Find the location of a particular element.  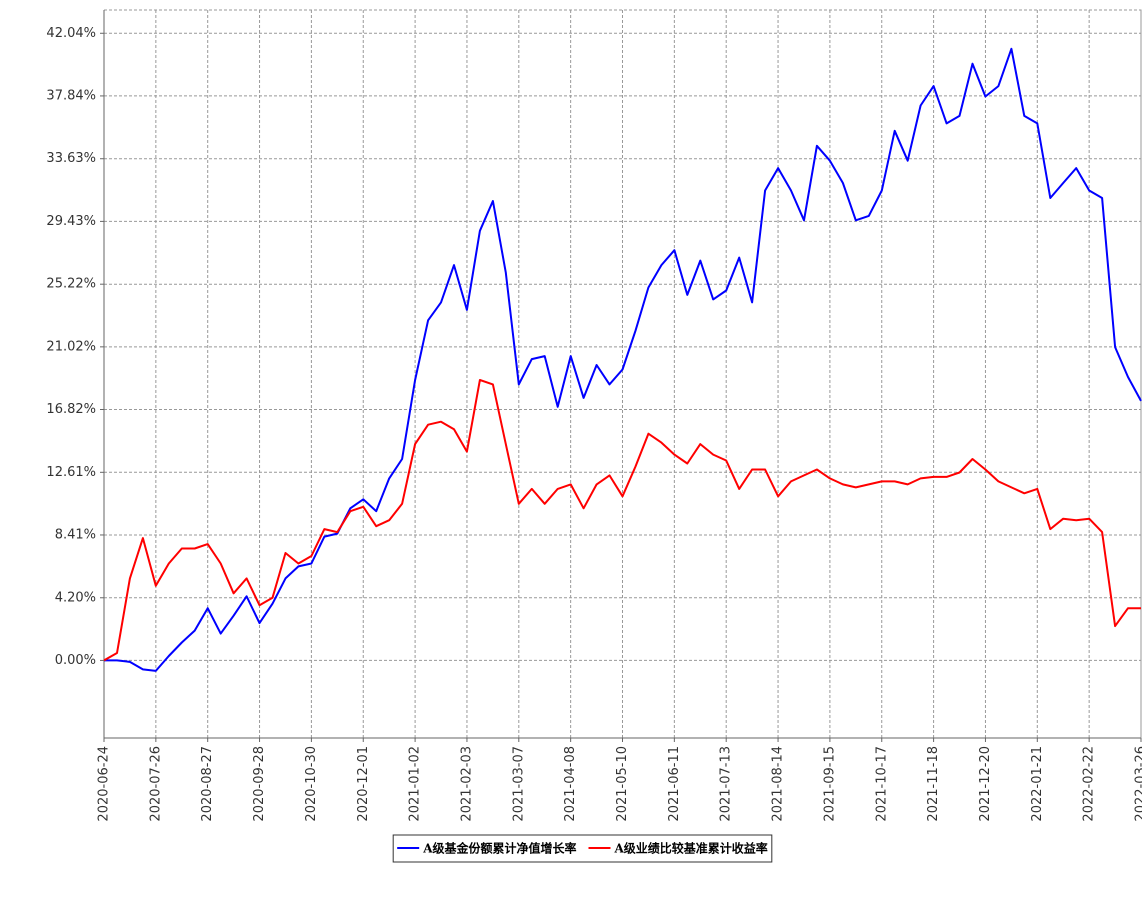

legend-box is located at coordinates (582, 848).